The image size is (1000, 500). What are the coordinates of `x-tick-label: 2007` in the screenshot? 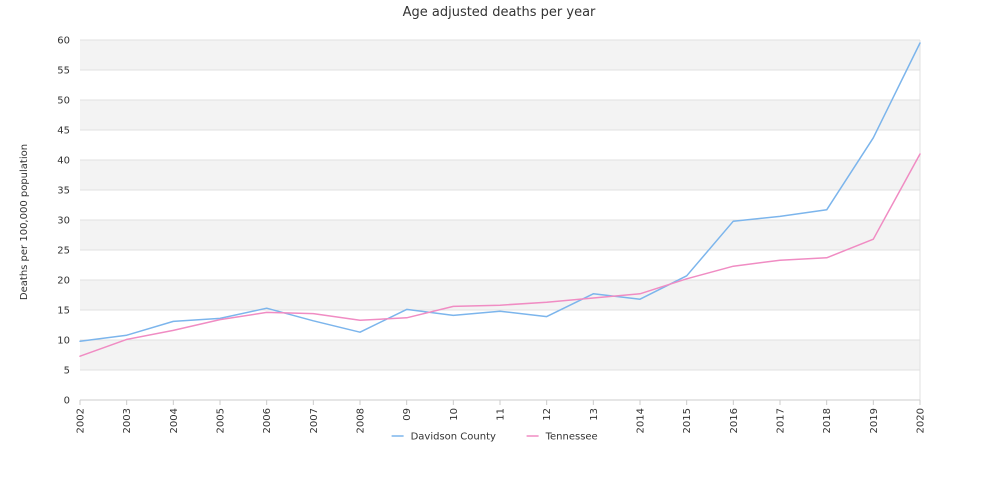 It's located at (314, 420).